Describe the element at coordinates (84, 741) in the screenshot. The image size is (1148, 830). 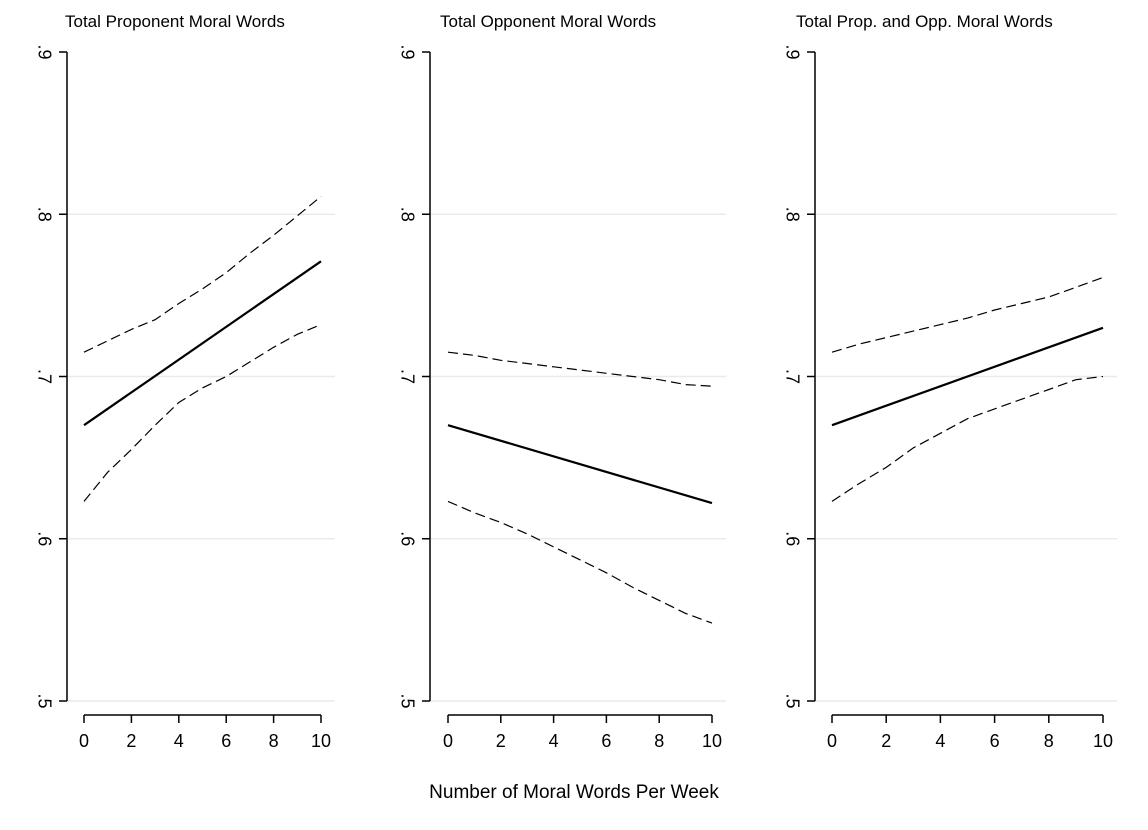
I see `panel-1-xtick-label-1: 0` at that location.